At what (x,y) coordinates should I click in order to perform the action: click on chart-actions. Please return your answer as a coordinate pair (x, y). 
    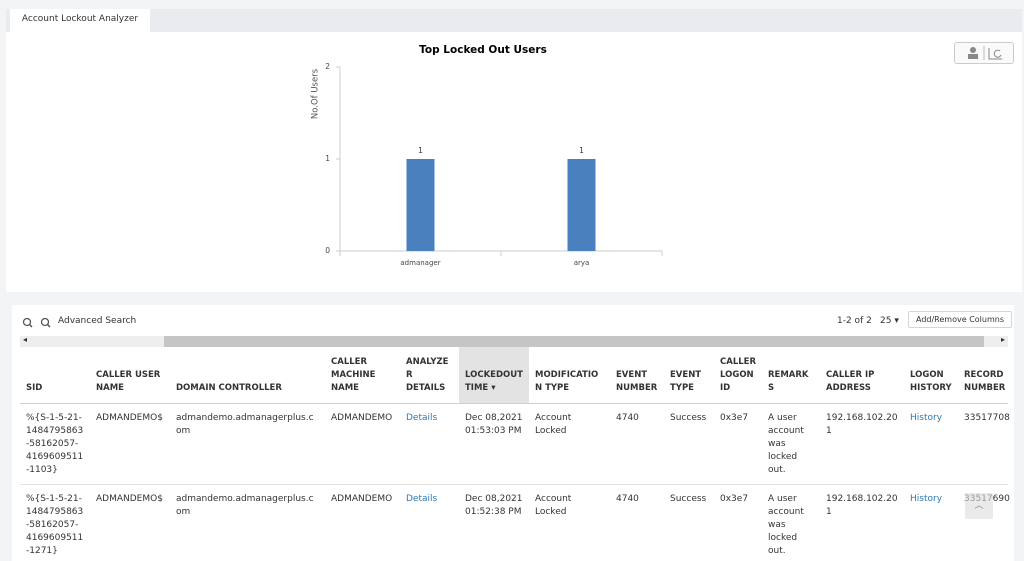
    Looking at the image, I should click on (984, 53).